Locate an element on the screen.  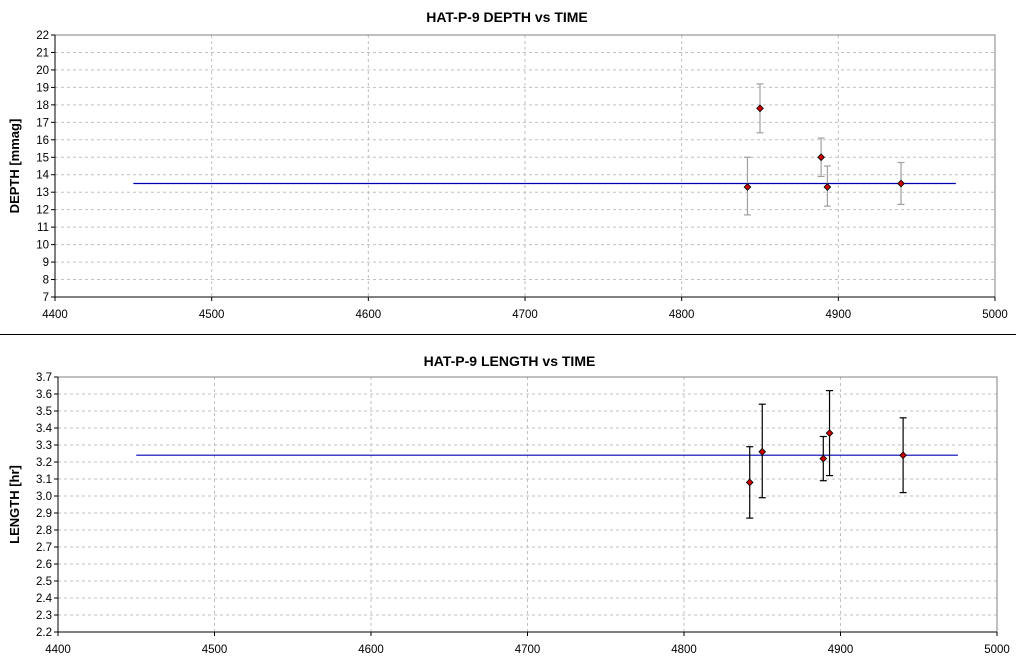
y-tick-label: 2.3 is located at coordinates (44, 616).